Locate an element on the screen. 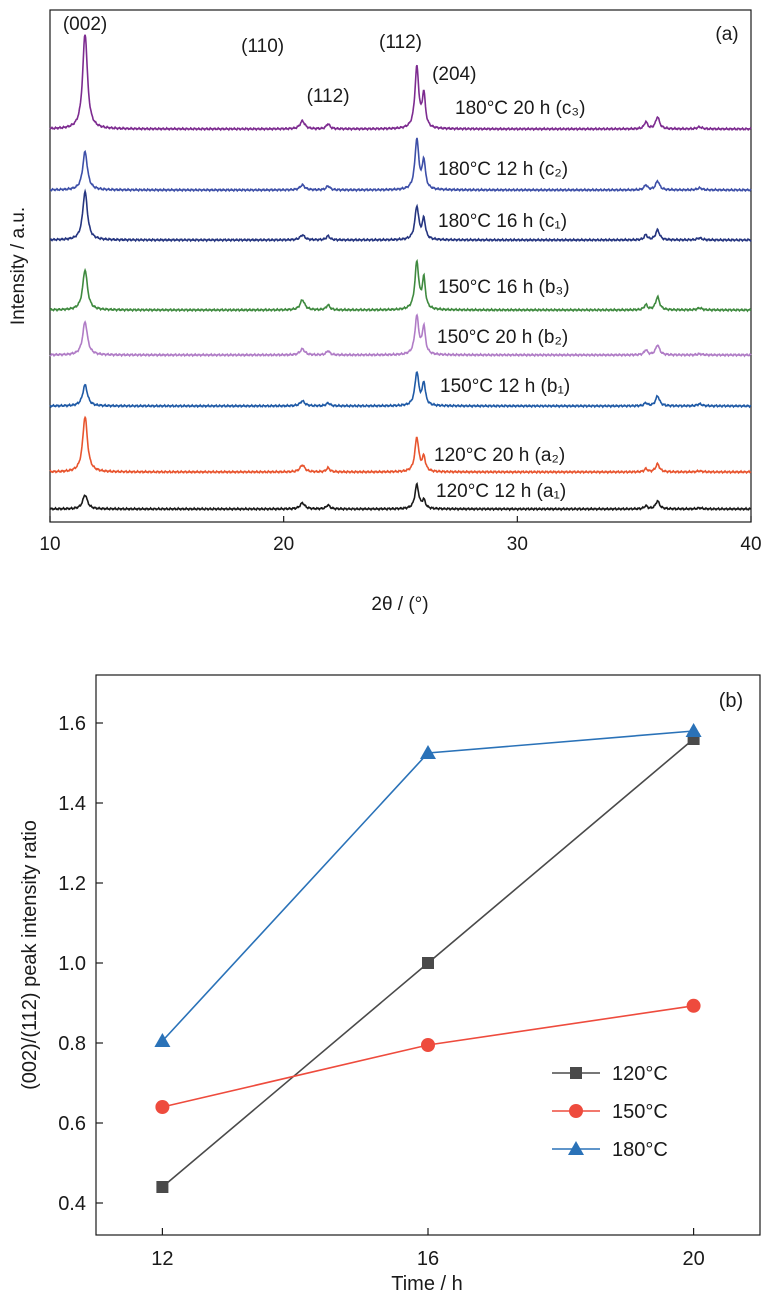  y-tick-label: 0.6 is located at coordinates (72, 1124).